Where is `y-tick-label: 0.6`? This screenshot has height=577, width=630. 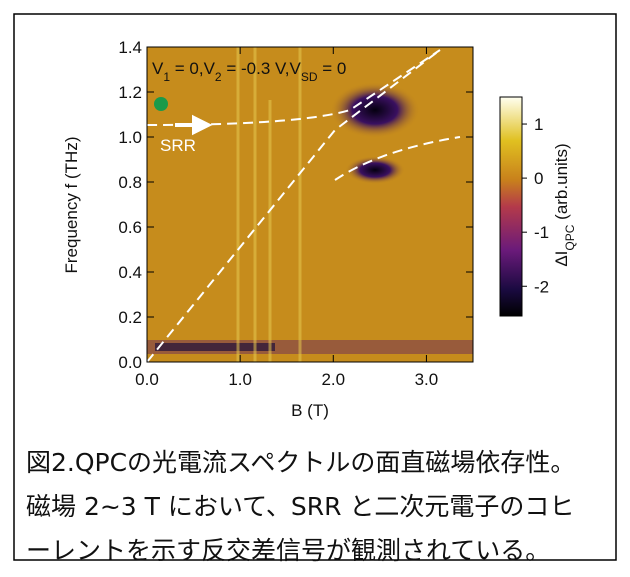 y-tick-label: 0.6 is located at coordinates (130, 227).